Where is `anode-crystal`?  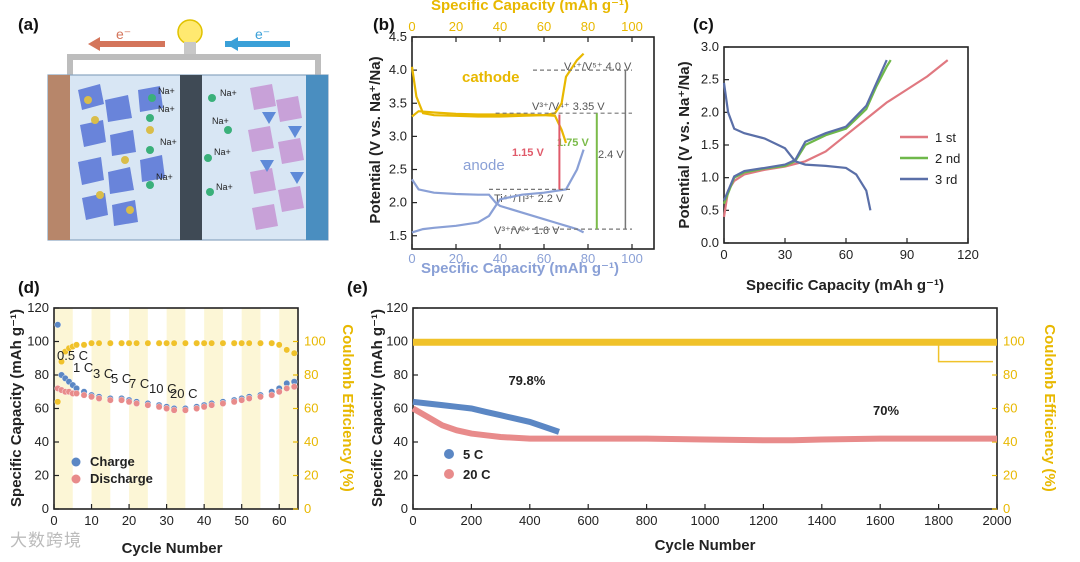
anode-crystal is located at coordinates (121, 155).